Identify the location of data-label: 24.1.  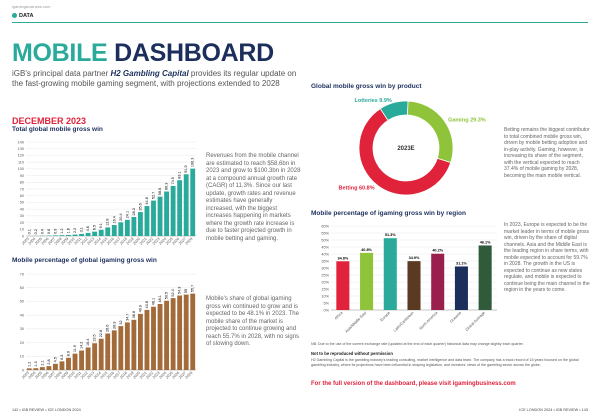
(127, 214).